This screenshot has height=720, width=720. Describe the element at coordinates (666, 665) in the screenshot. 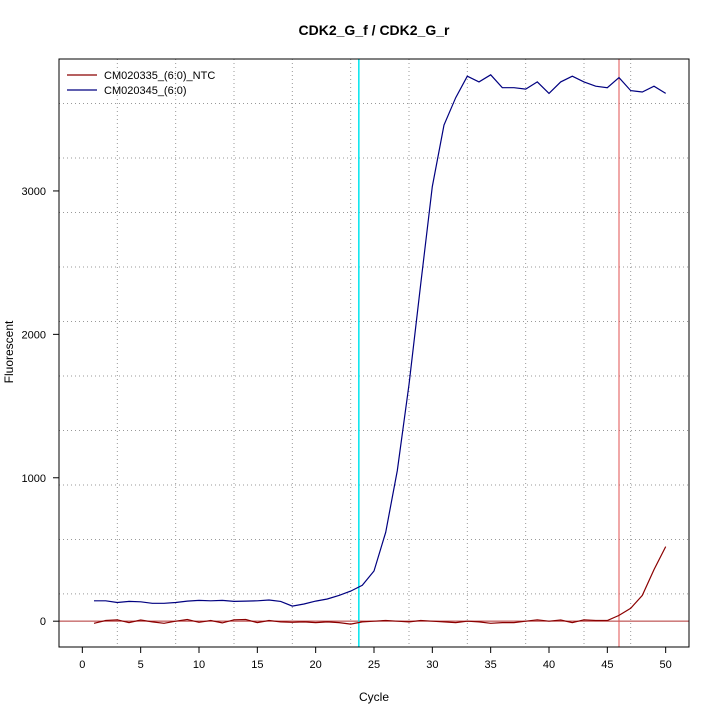

I see `x-tick-label: 50` at that location.